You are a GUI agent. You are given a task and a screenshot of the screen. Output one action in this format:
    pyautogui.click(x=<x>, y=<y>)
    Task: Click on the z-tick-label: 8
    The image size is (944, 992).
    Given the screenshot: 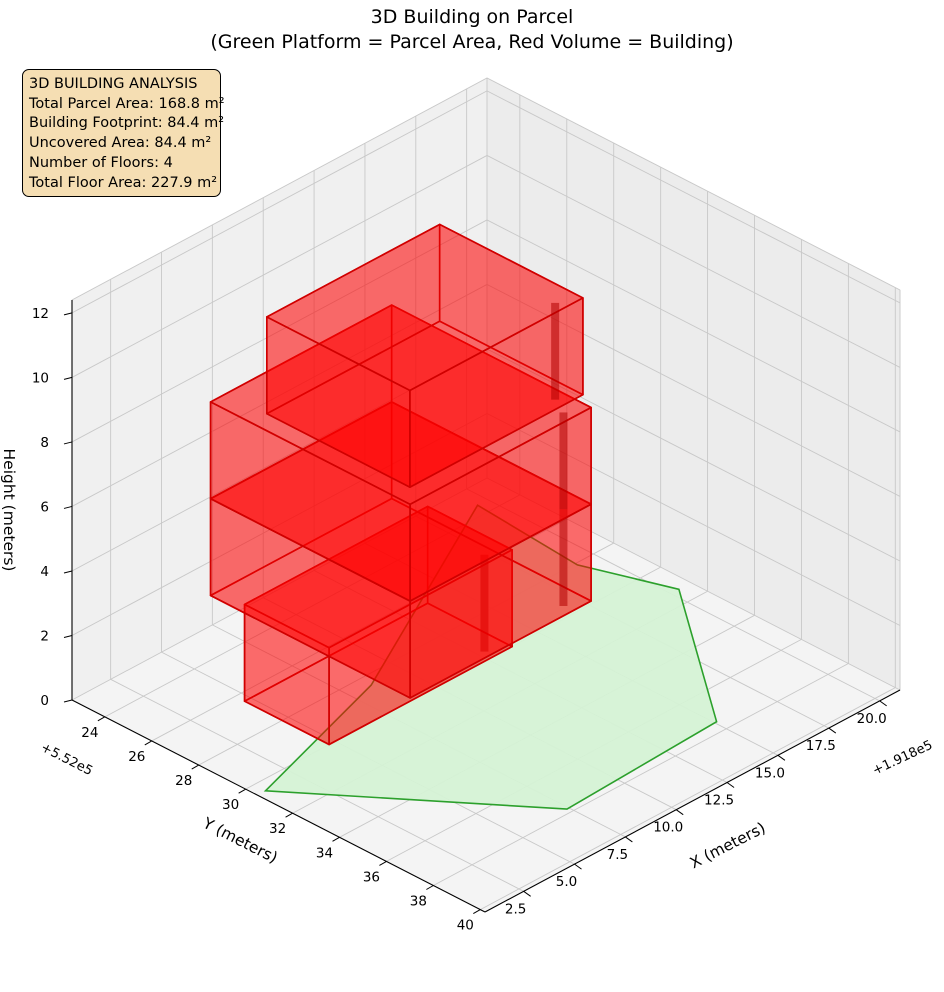 What is the action you would take?
    pyautogui.click(x=44, y=443)
    